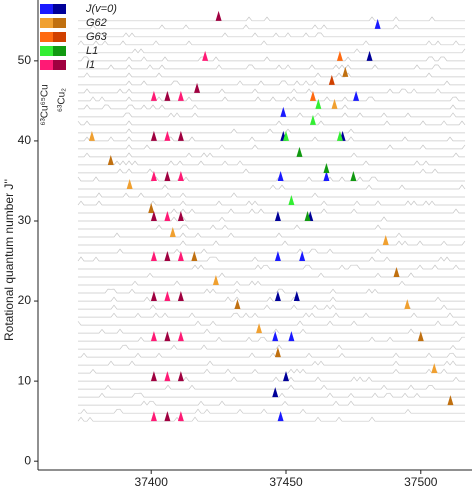 The height and width of the screenshot is (500, 472). What do you see at coordinates (97, 37) in the screenshot?
I see `legend-label: G63` at bounding box center [97, 37].